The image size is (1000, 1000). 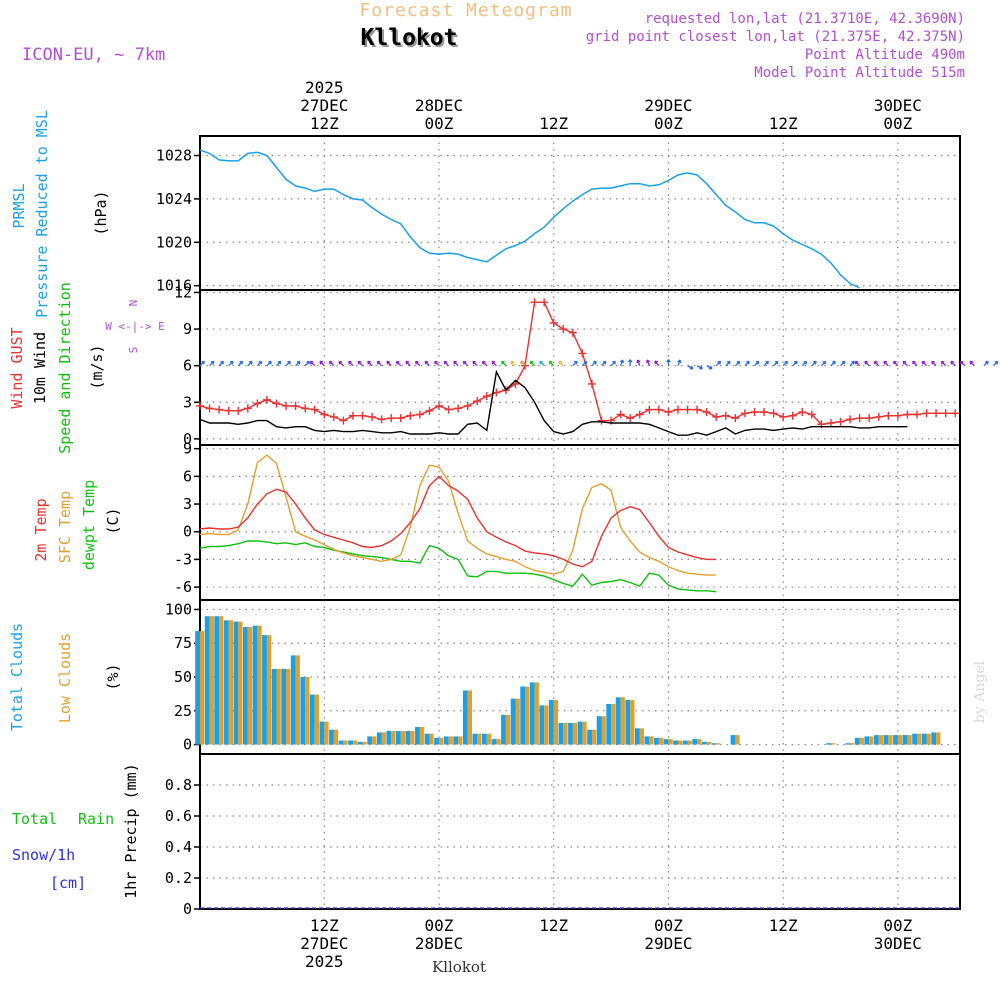 I want to click on pressure-labels: PRMSL Pressure Reduced to MSL (hPa), so click(x=60, y=214).